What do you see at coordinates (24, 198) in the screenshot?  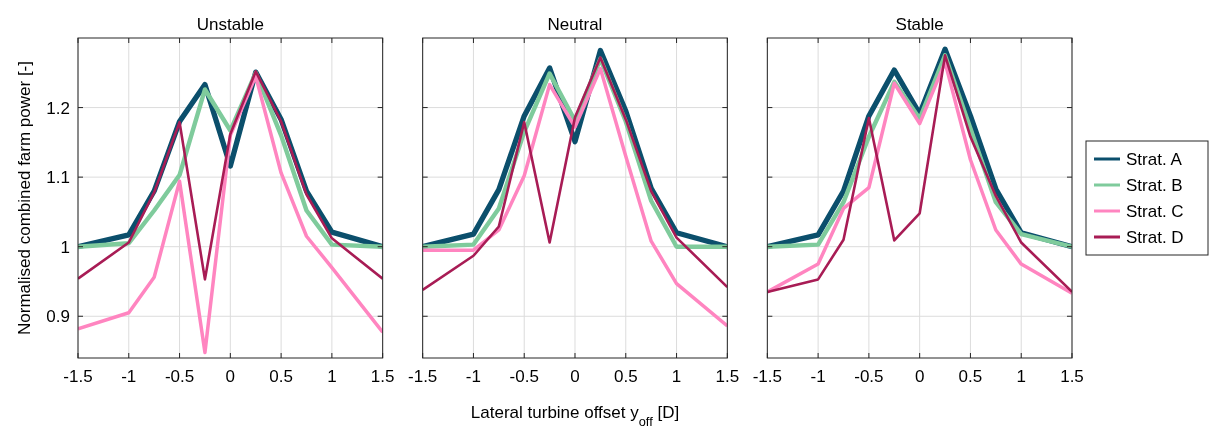 I see `y-axis-title: Normalised combined farm power [-]` at bounding box center [24, 198].